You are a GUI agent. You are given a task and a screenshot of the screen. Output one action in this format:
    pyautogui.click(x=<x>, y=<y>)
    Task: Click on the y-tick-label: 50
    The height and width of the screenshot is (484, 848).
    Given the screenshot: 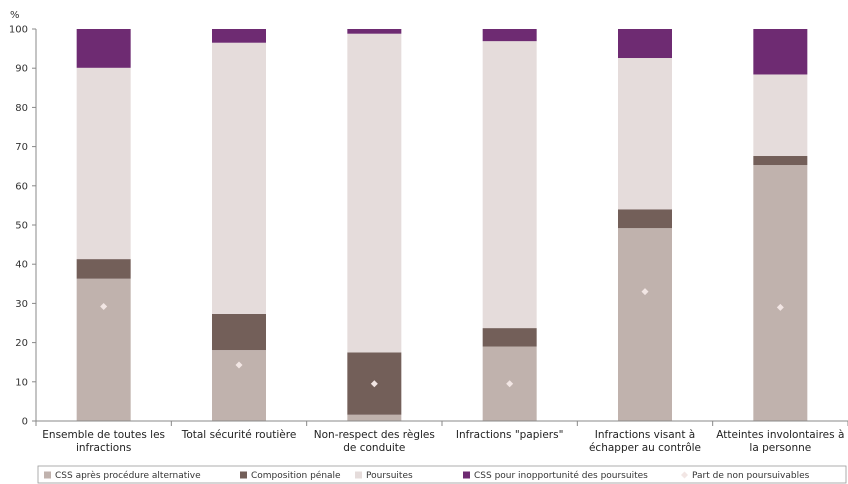 What is the action you would take?
    pyautogui.click(x=21, y=226)
    